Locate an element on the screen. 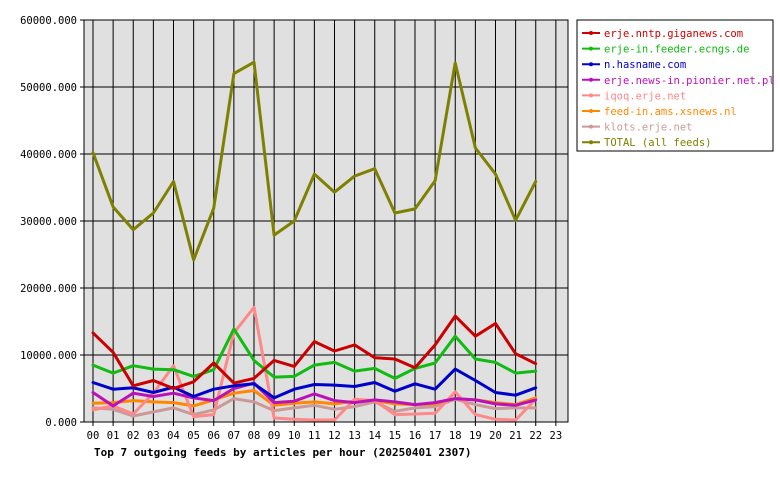  y-tick-label: 0.000 is located at coordinates (61, 423).